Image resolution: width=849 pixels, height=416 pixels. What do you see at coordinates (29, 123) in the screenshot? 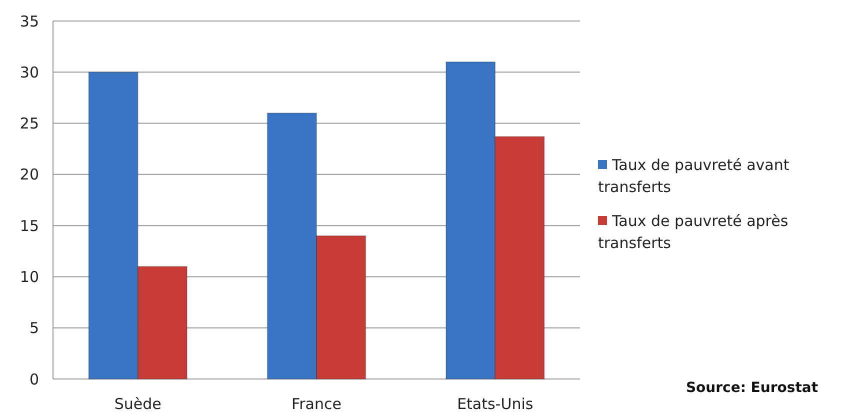
I see `y-tick-label: 25` at bounding box center [29, 123].